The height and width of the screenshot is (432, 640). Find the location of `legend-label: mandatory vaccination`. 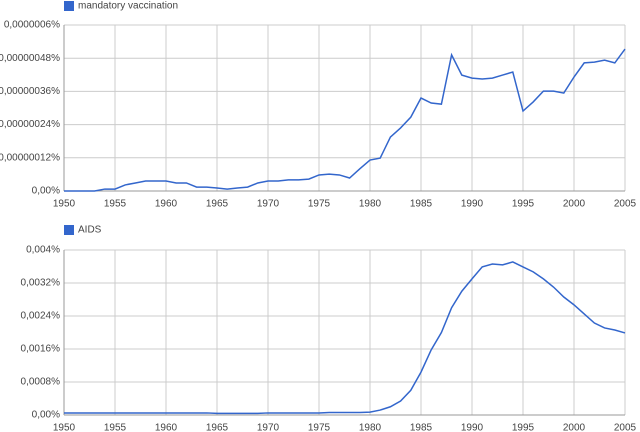

legend-label: mandatory vaccination is located at coordinates (128, 6).